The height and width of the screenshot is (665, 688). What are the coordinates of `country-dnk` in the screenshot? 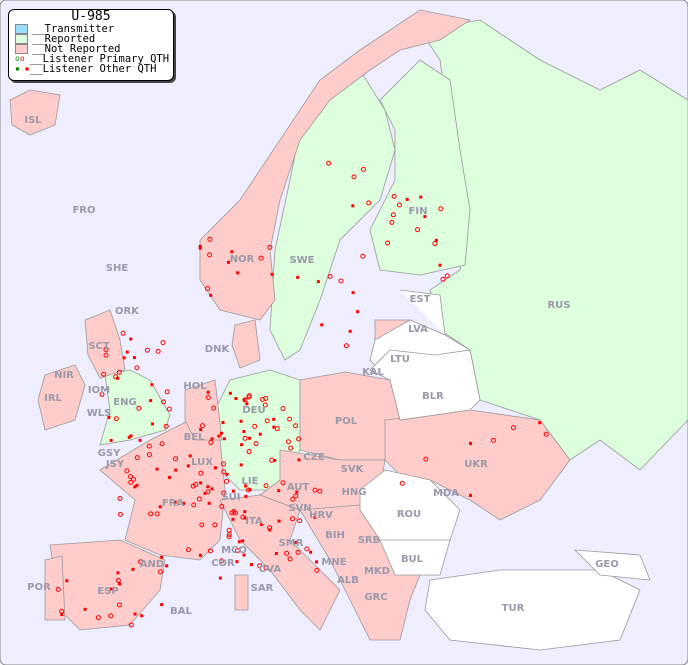 It's located at (246, 344).